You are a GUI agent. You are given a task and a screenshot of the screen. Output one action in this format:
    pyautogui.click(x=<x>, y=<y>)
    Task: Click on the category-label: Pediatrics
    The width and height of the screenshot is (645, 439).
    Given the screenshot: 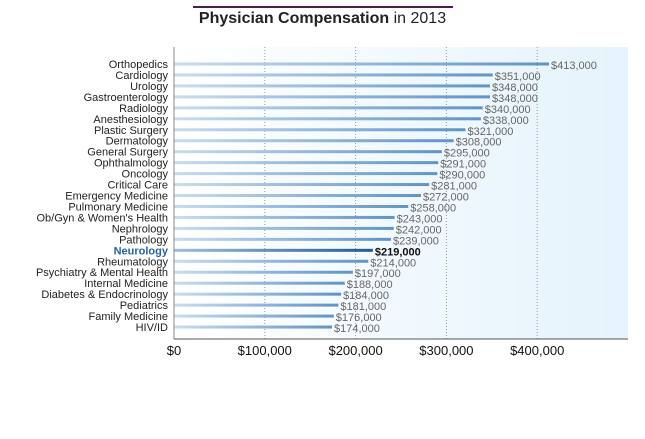 What is the action you would take?
    pyautogui.click(x=144, y=306)
    